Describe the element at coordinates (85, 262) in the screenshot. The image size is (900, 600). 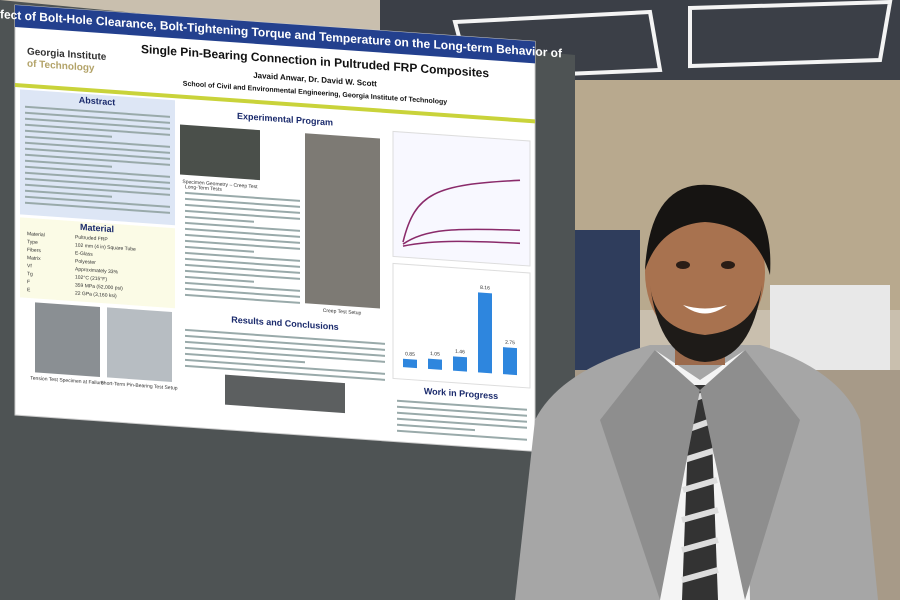
I see `material-cell: Polyester` at that location.